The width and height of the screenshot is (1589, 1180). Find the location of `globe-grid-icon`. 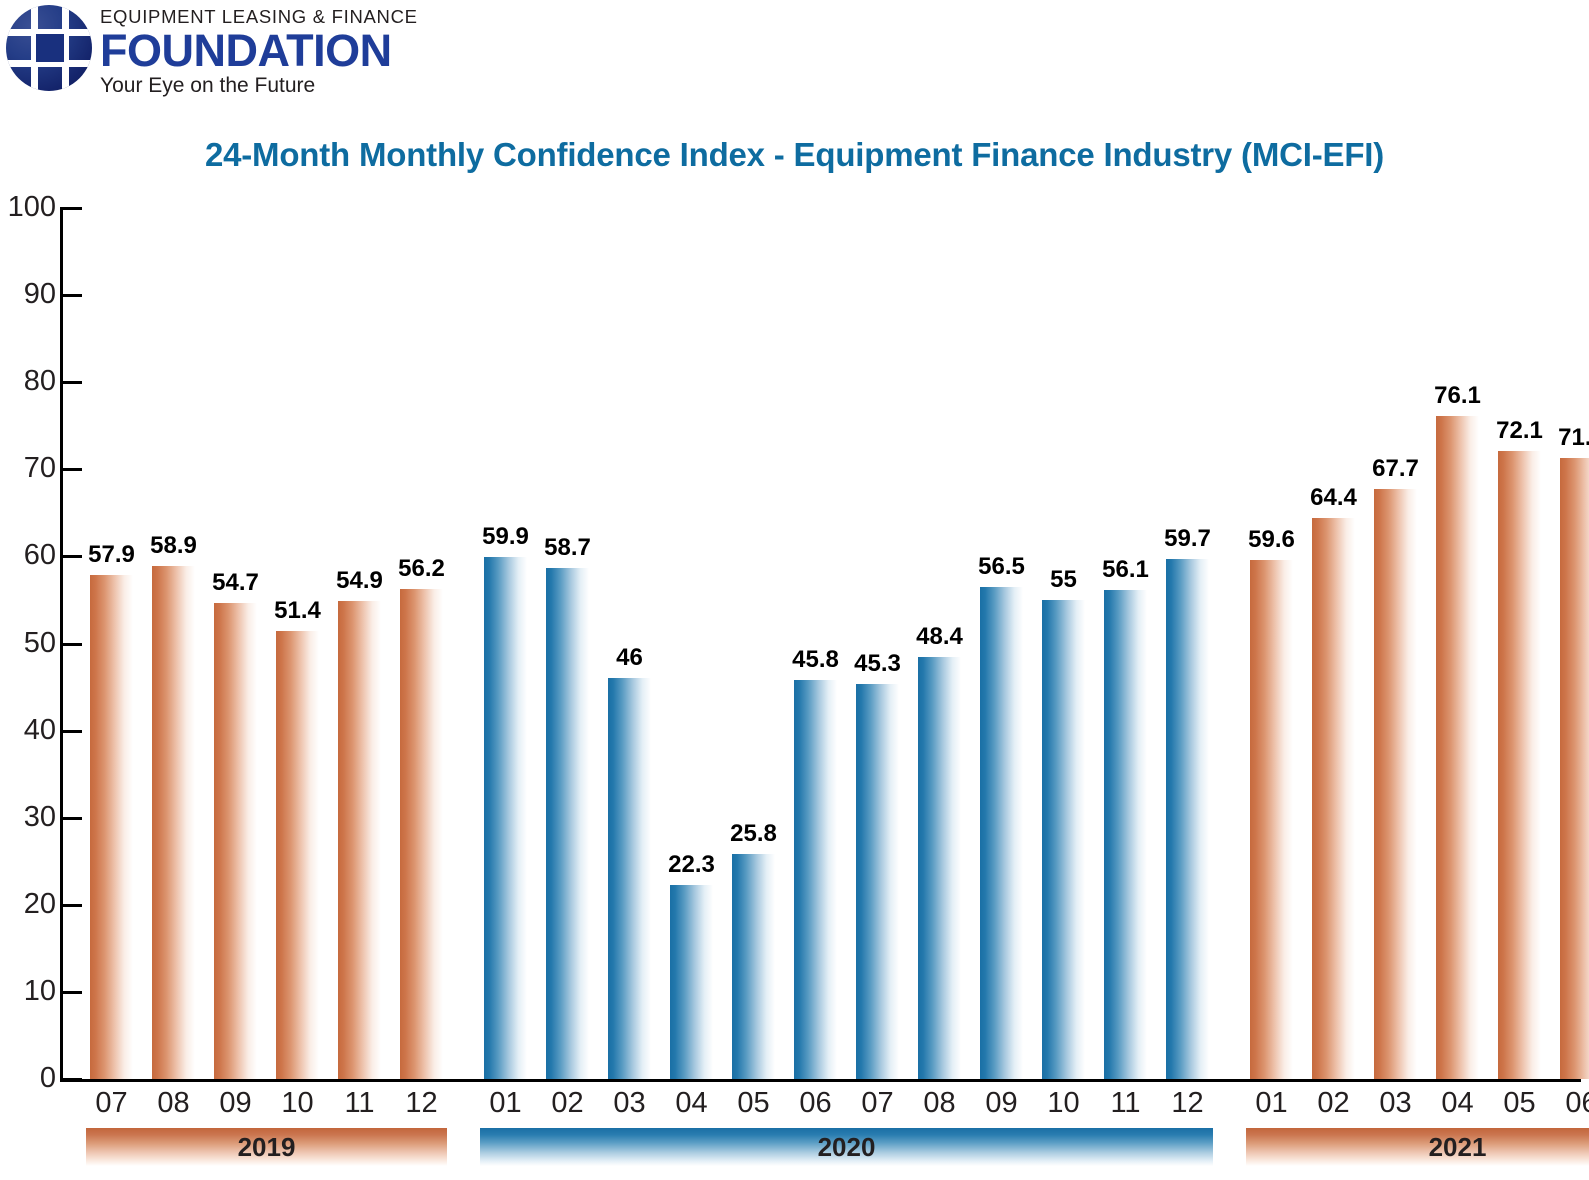

globe-grid-icon is located at coordinates (49, 48).